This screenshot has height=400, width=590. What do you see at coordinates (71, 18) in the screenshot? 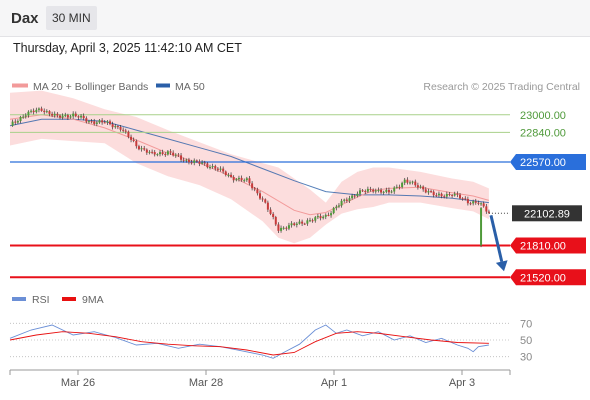
I see `timeframe-button: 30 MIN` at bounding box center [71, 18].